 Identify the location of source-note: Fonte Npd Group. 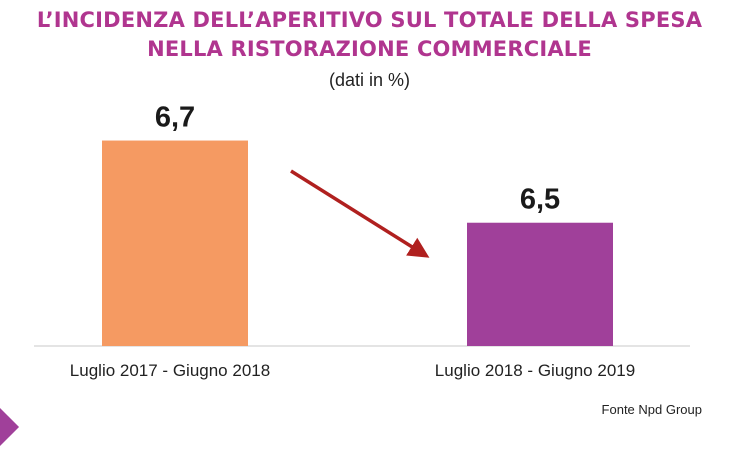
(651, 409).